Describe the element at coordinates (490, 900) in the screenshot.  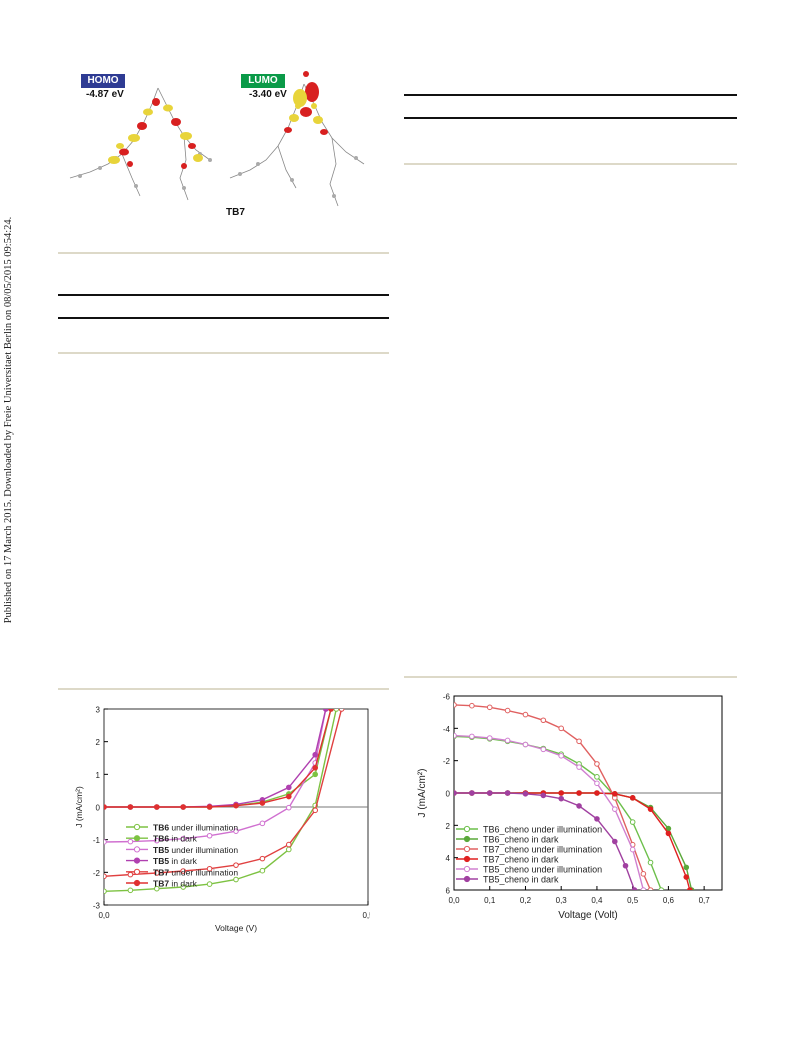
I see `x-tick-label: 0,1` at that location.